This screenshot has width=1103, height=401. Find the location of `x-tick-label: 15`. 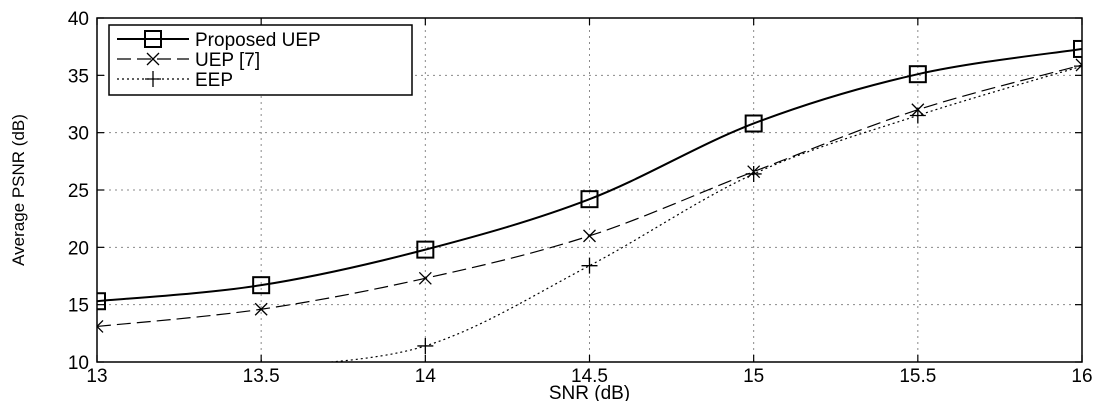

x-tick-label: 15 is located at coordinates (753, 376).